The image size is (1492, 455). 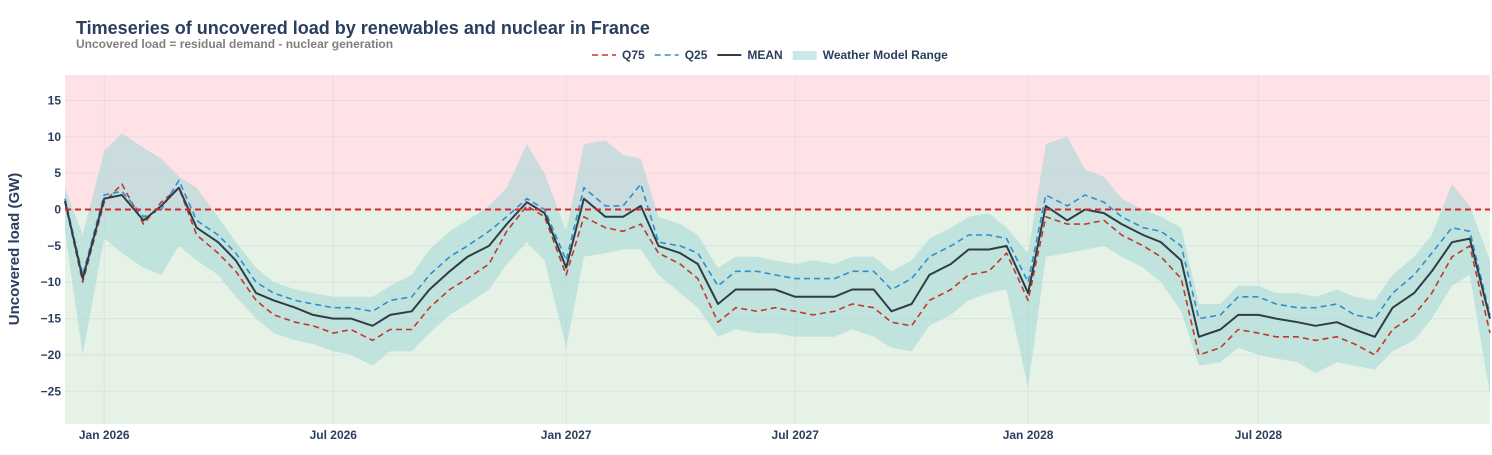 I want to click on legend-label: Q75, so click(x=633, y=55).